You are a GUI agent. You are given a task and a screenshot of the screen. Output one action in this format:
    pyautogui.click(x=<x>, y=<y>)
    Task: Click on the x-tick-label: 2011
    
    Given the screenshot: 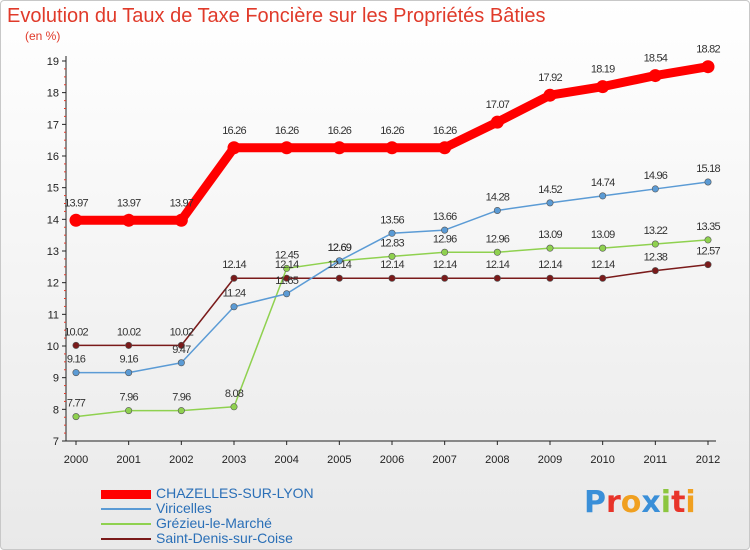 What is the action you would take?
    pyautogui.click(x=656, y=460)
    